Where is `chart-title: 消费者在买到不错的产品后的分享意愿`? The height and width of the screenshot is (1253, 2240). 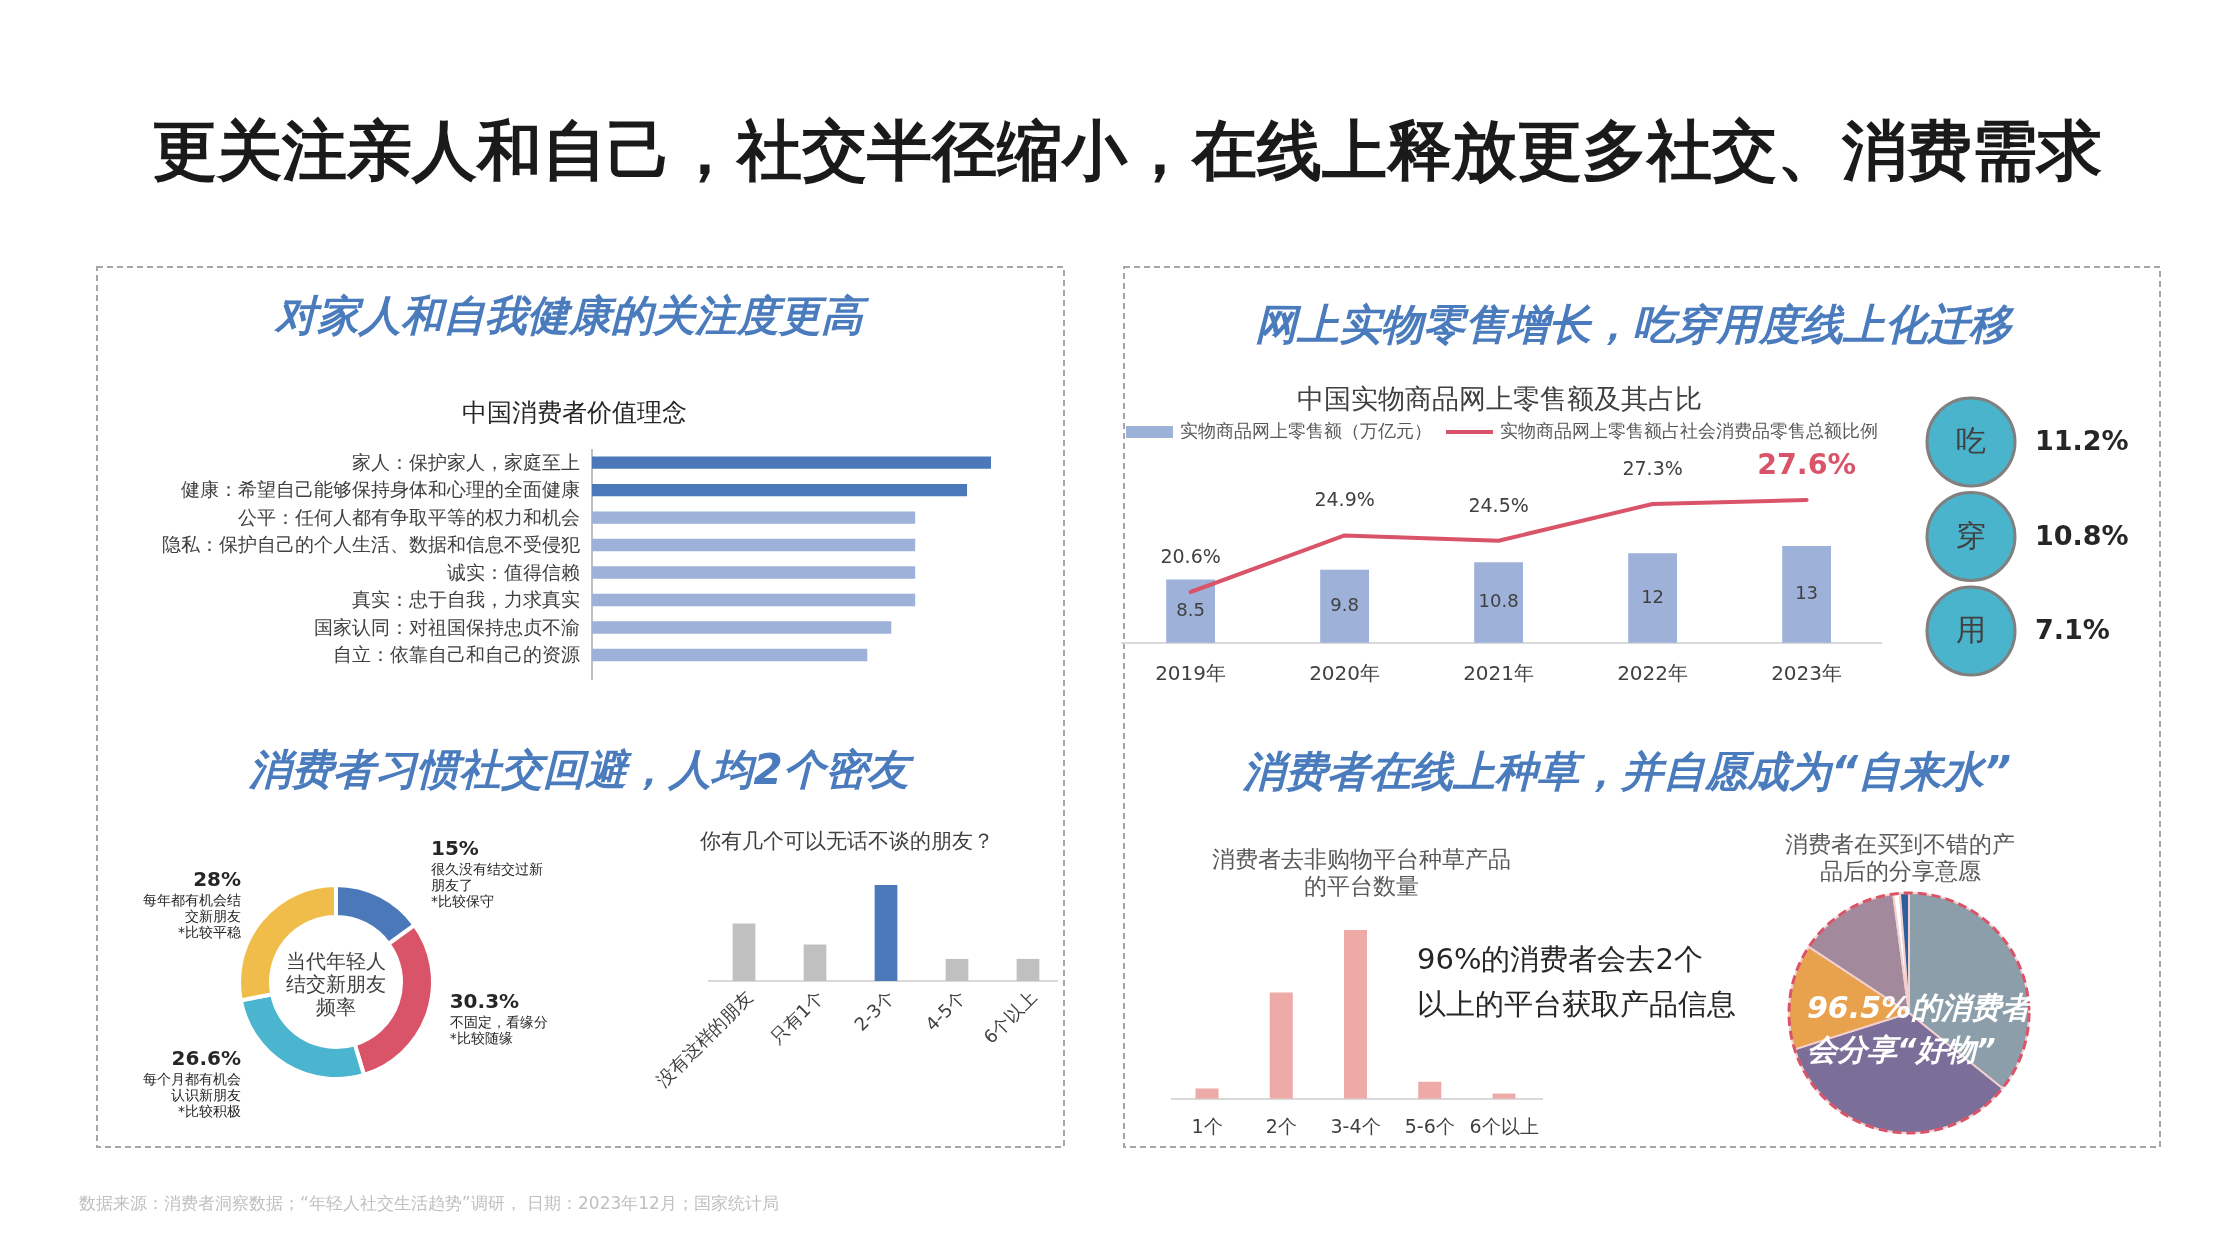
chart-title: 消费者在买到不错的产品后的分享意愿 is located at coordinates (1900, 857).